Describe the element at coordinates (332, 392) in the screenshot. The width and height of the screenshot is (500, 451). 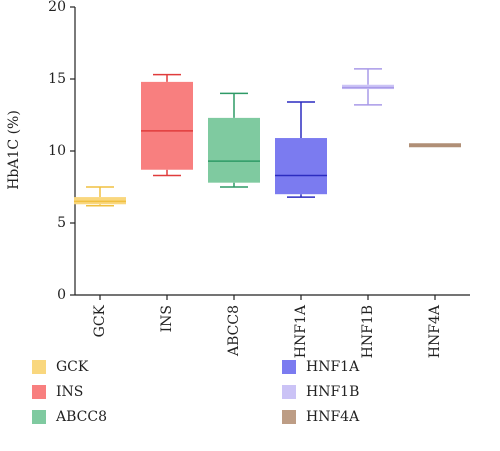
I see `legend-label: HNF1B` at that location.